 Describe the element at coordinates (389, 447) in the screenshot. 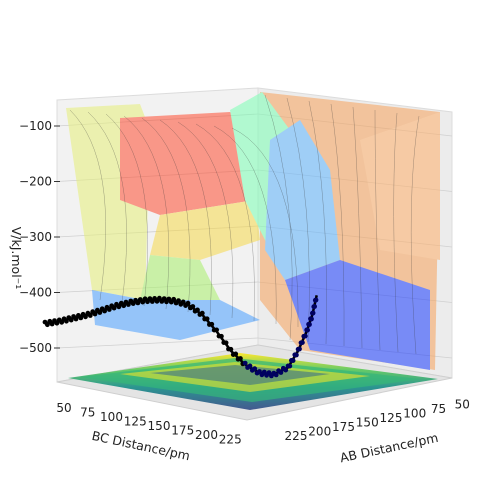

I see `ab-axis-label: AB Distance/pm` at that location.